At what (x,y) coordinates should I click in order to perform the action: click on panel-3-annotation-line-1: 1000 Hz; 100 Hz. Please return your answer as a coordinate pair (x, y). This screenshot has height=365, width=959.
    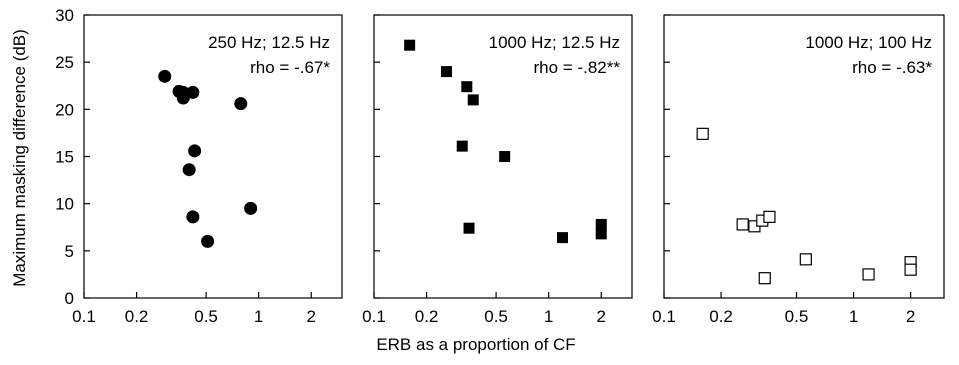
    Looking at the image, I should click on (868, 42).